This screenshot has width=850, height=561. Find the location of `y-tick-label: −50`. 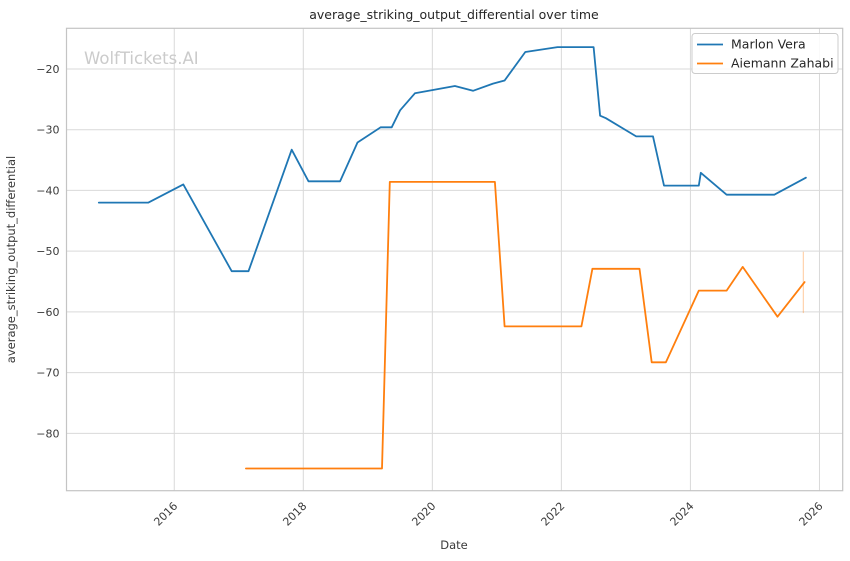

y-tick-label: −50 is located at coordinates (47, 251).